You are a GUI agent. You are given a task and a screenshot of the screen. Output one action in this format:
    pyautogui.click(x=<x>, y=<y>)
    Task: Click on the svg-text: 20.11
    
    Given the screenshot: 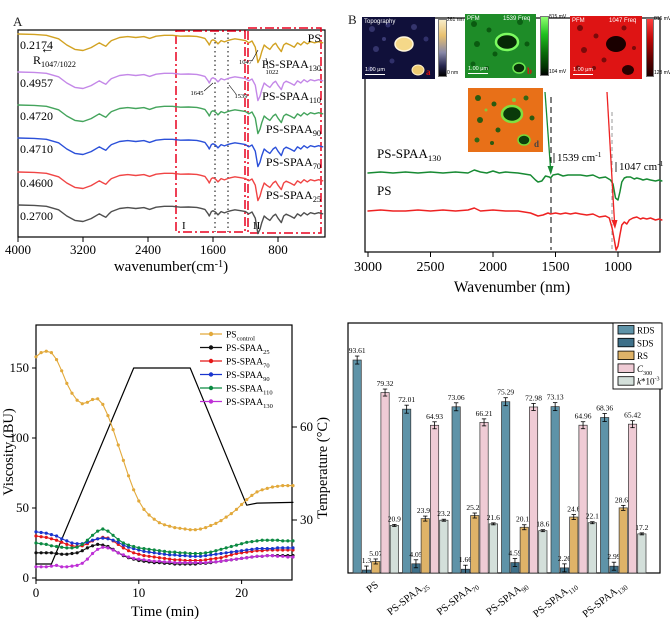 What is the action you would take?
    pyautogui.click(x=524, y=519)
    